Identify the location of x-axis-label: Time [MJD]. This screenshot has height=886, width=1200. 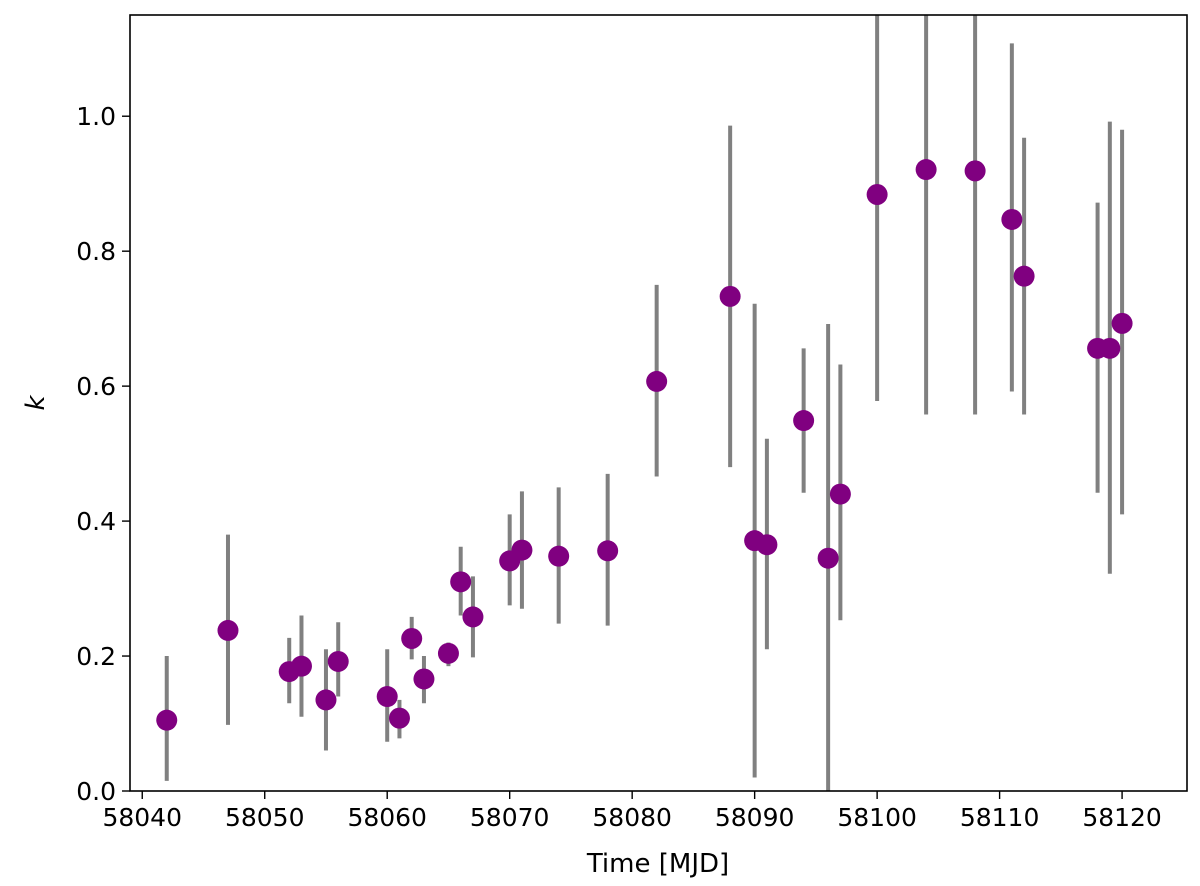
(657, 864).